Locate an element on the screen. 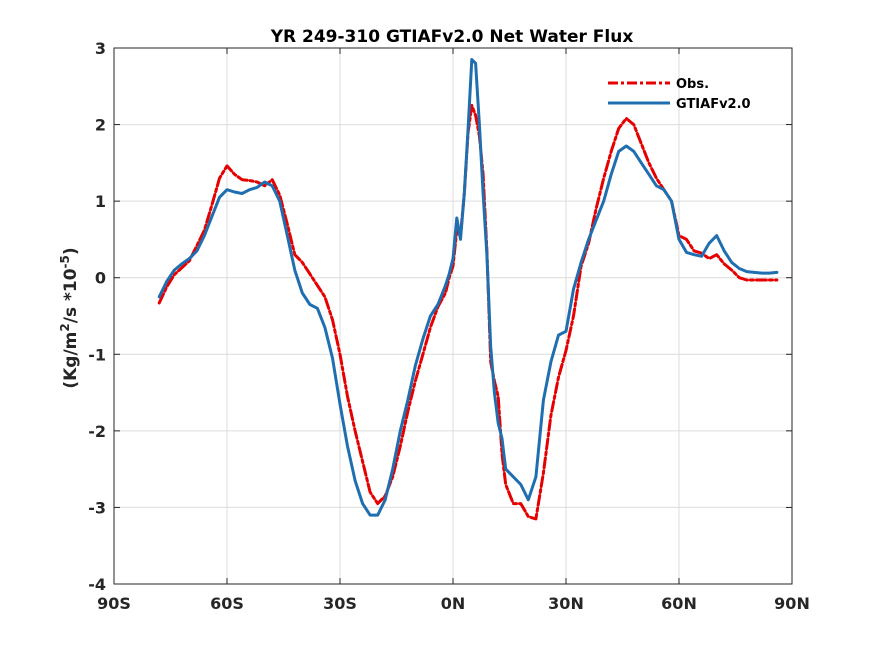 The width and height of the screenshot is (875, 656). x-tick-label: 60N is located at coordinates (679, 603).